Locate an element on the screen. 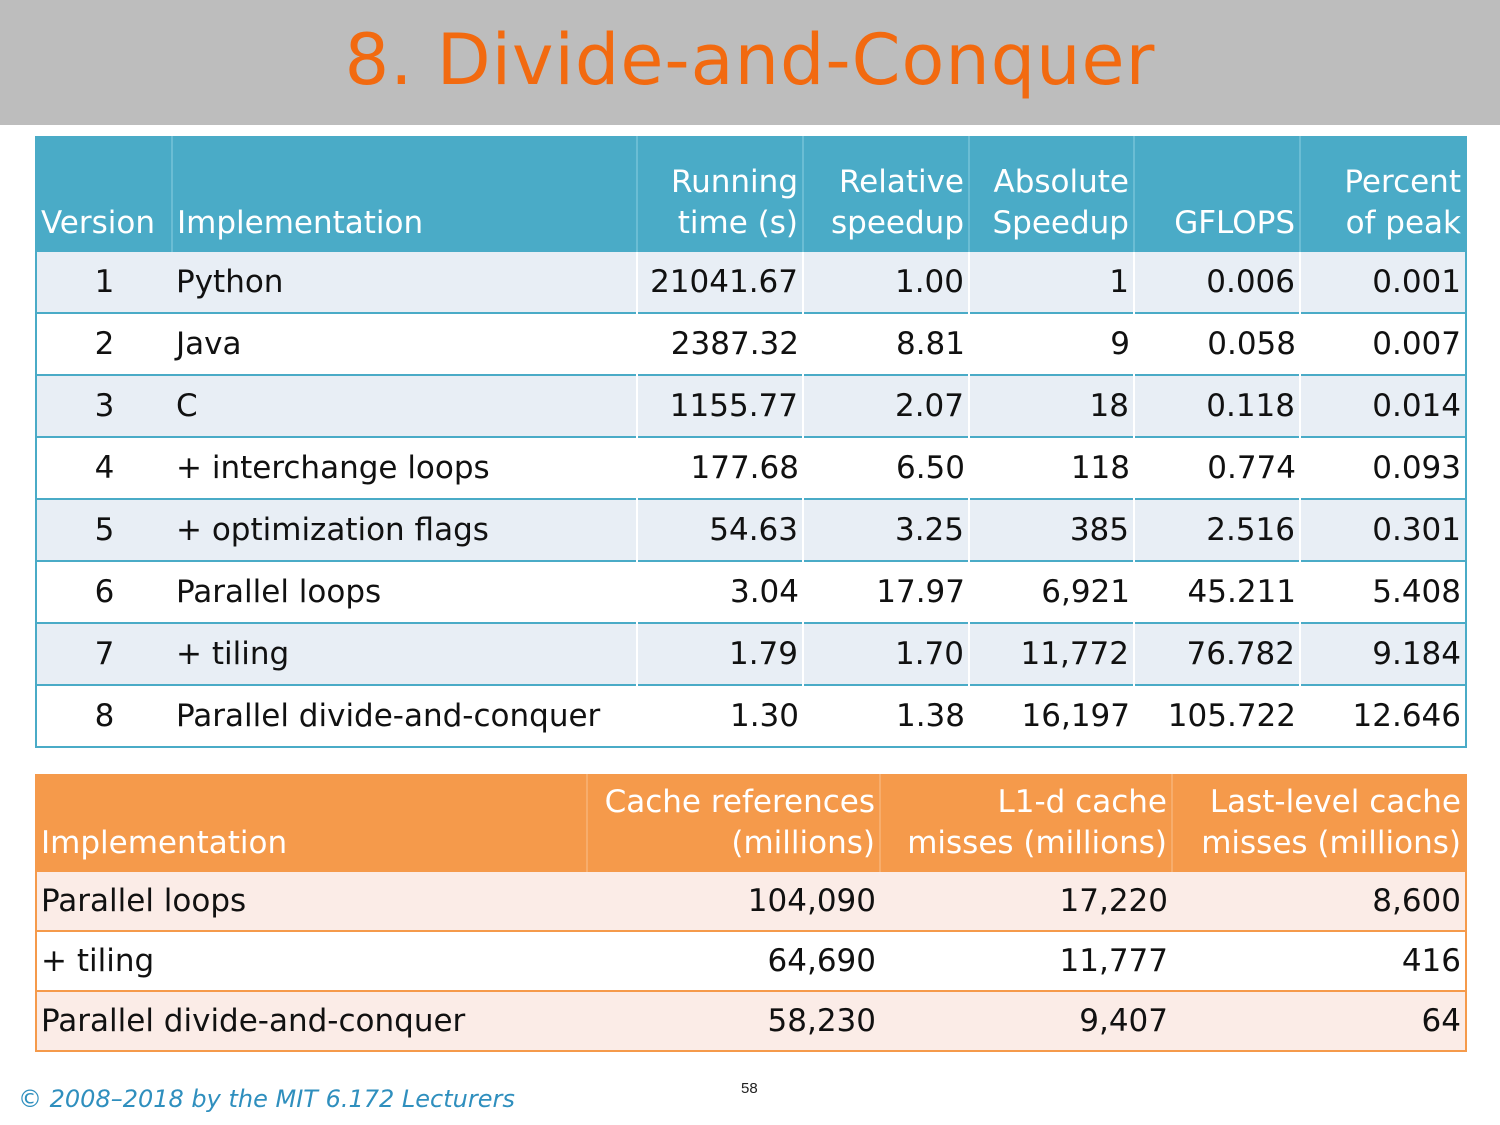  header-relative-speedup-line1: Relative is located at coordinates (901, 182).